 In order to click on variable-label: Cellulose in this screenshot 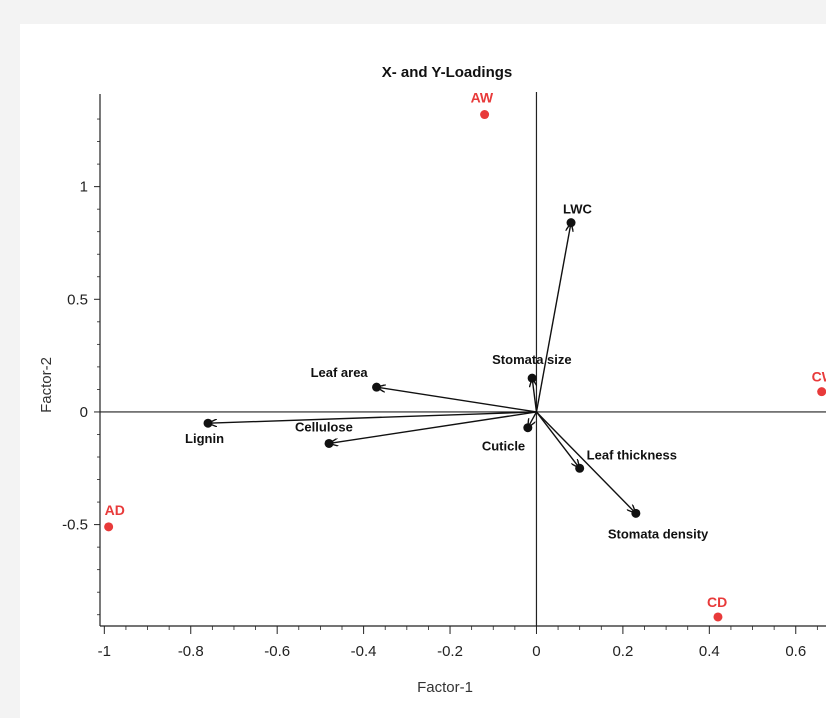, I will do `click(324, 426)`.